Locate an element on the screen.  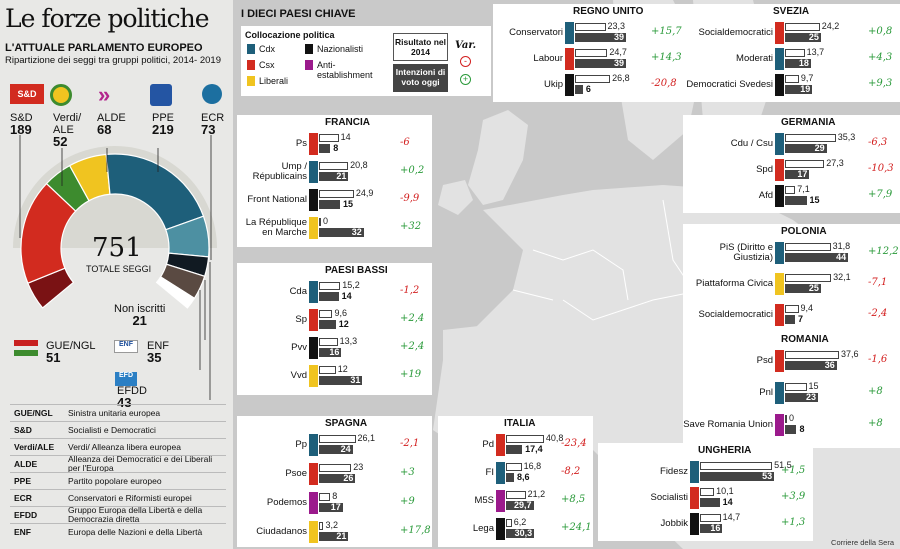
key-title: I DIECI PAESI CHIAVE is located at coordinates (298, 14).